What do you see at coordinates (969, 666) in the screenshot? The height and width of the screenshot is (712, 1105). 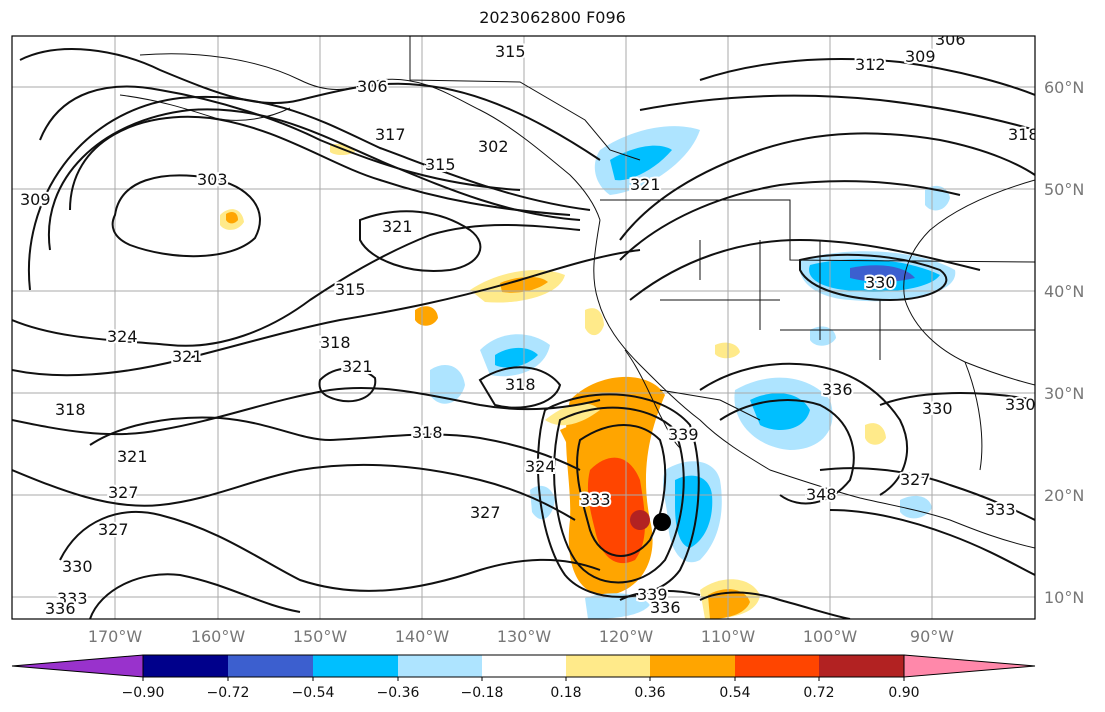 I see `colorbar-max-extend` at bounding box center [969, 666].